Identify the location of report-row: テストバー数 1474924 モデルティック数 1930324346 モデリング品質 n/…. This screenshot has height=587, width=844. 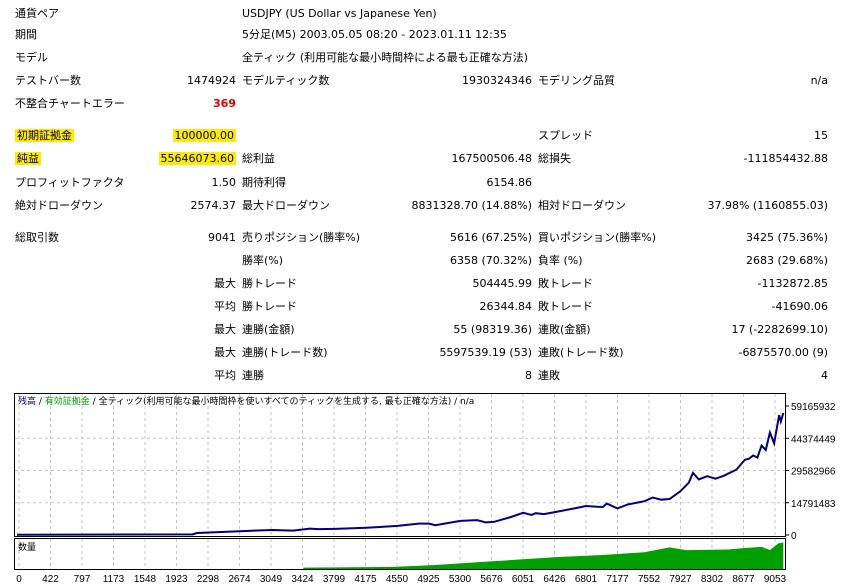
(422, 81).